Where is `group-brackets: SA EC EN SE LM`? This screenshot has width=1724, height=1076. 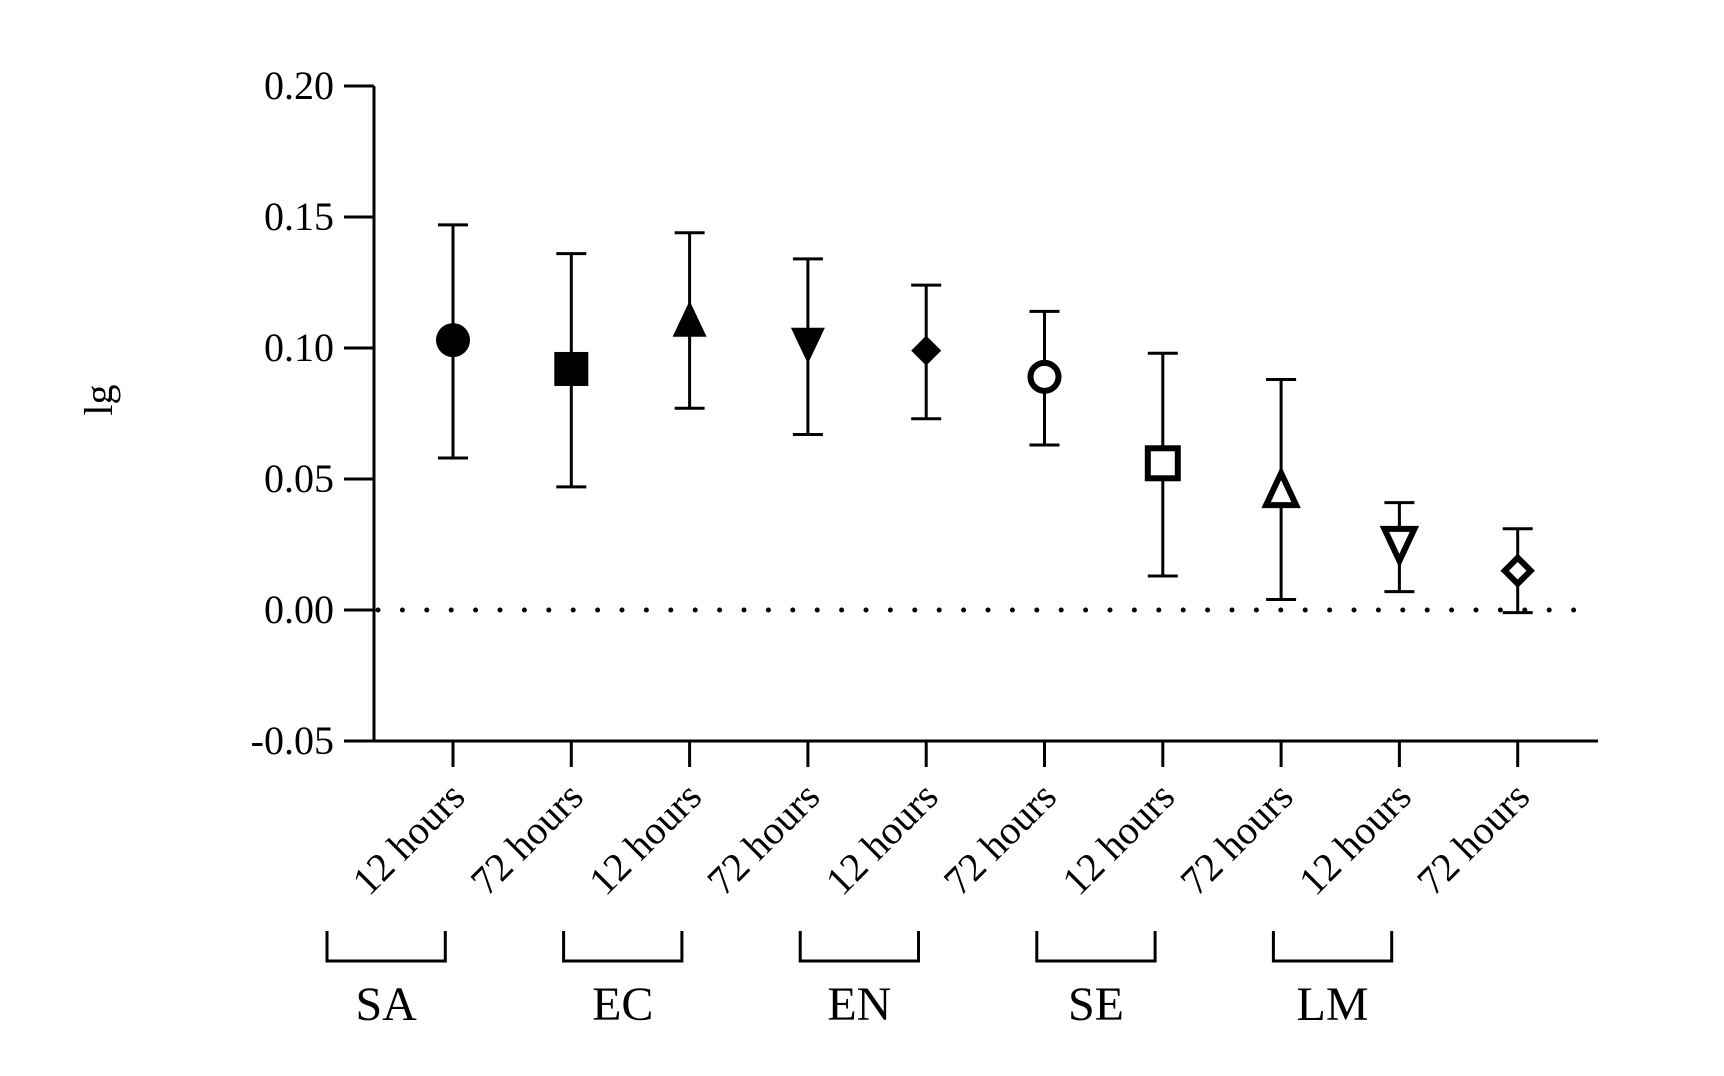 group-brackets: SA EC EN SE LM is located at coordinates (859, 981).